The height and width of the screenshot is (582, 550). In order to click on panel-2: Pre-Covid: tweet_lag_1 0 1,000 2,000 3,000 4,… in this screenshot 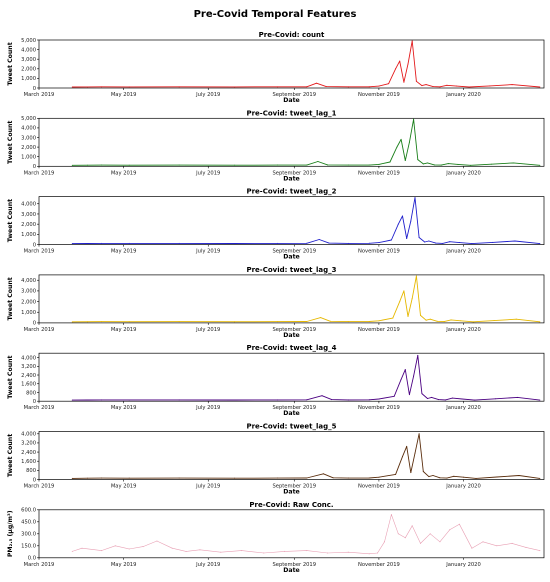, I will do `click(276, 145)`.